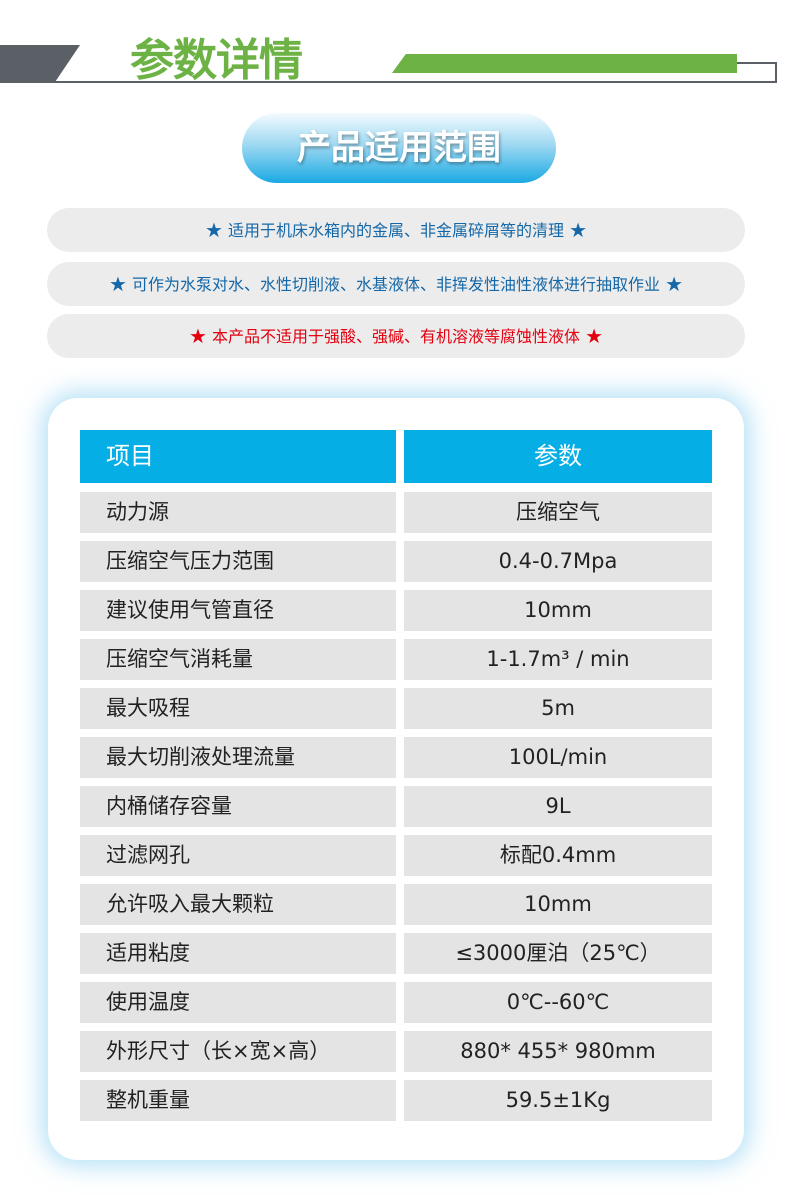  I want to click on cell-value: 100L/min, so click(558, 757).